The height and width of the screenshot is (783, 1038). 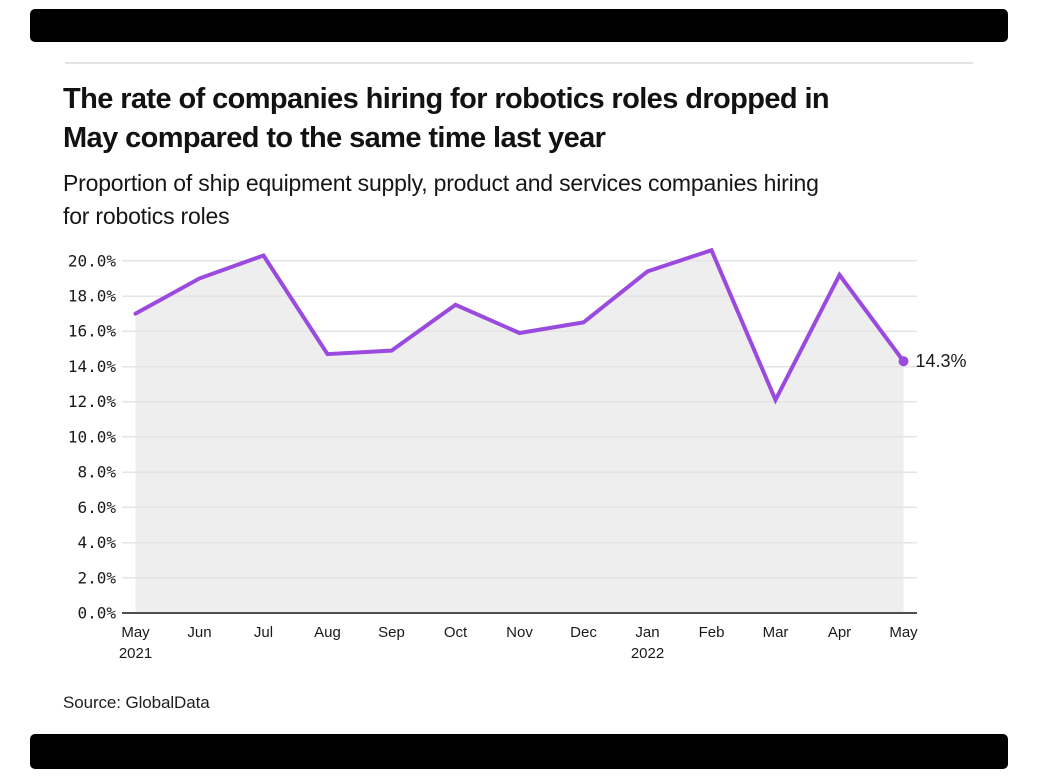 What do you see at coordinates (92, 366) in the screenshot?
I see `y-tick-label: 14.0%` at bounding box center [92, 366].